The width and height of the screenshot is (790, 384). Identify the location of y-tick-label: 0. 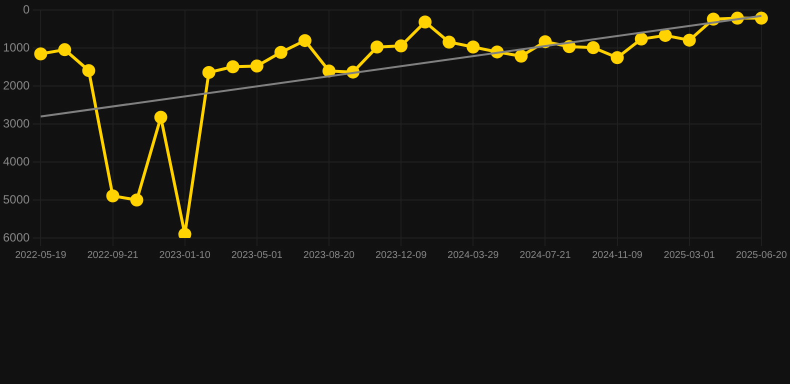
(26, 9).